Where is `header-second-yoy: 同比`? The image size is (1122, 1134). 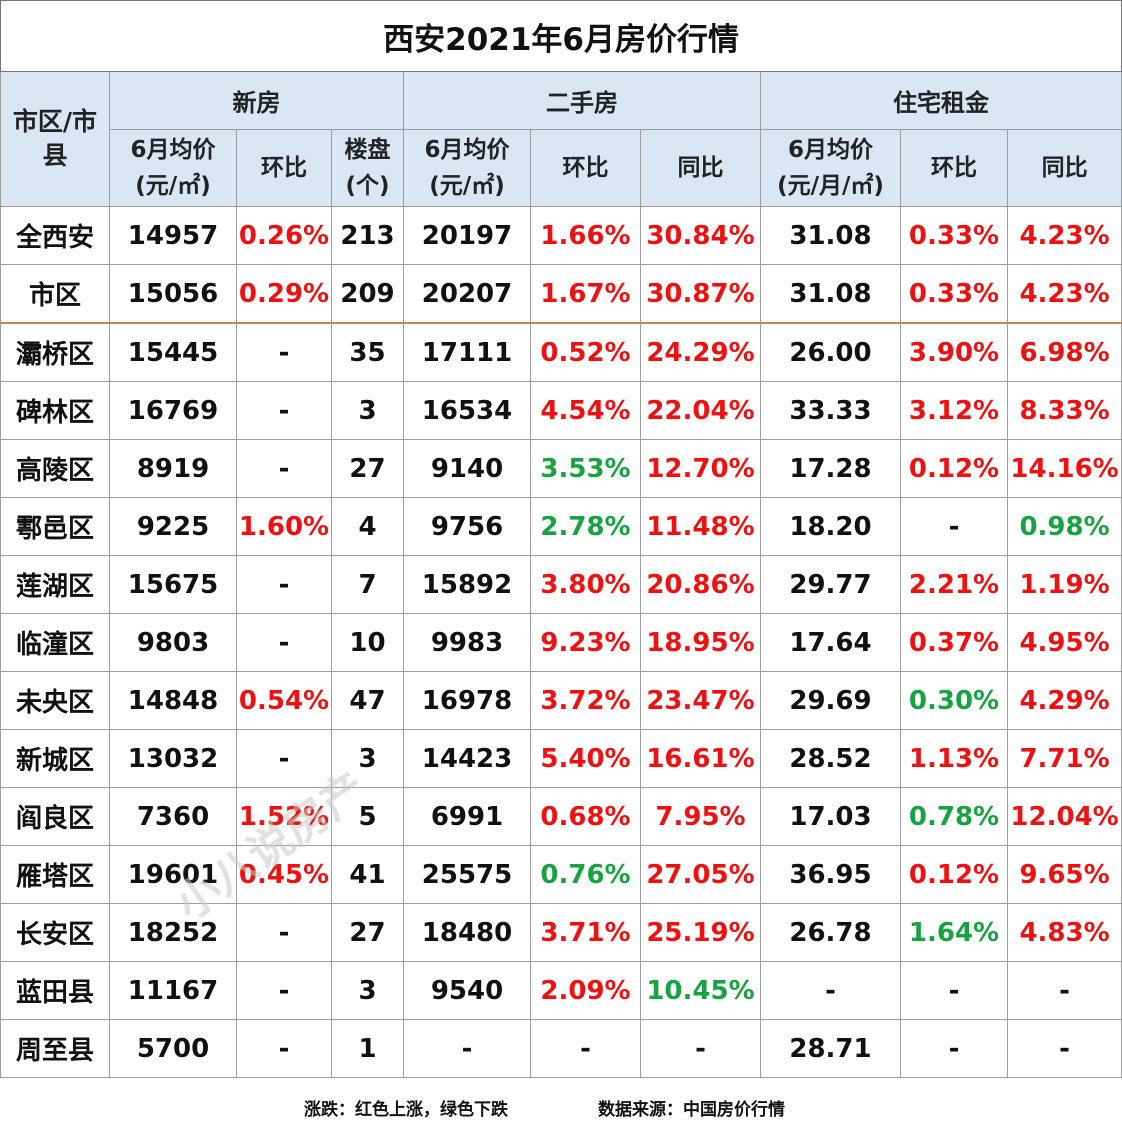 header-second-yoy: 同比 is located at coordinates (700, 168).